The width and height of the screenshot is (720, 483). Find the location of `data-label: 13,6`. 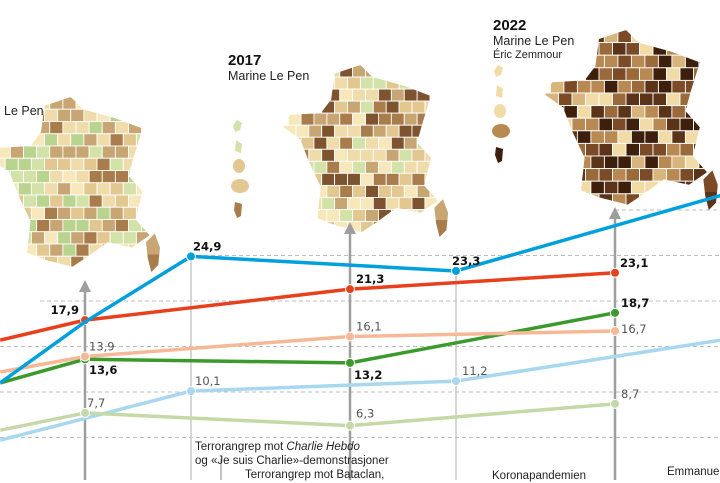

data-label: 13,6 is located at coordinates (103, 370).